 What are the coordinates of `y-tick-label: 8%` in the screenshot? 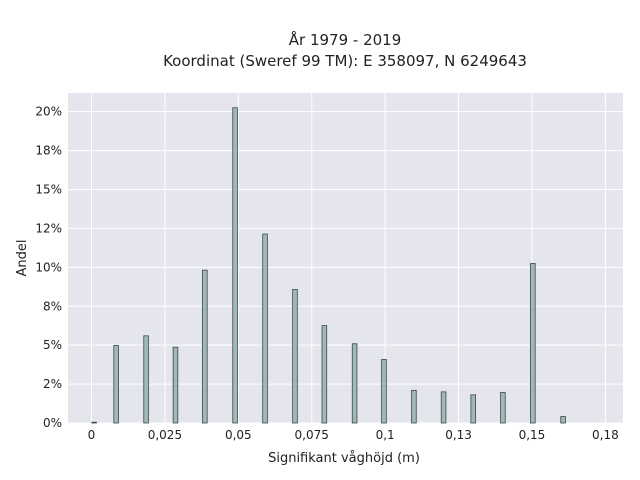 It's located at (52, 306).